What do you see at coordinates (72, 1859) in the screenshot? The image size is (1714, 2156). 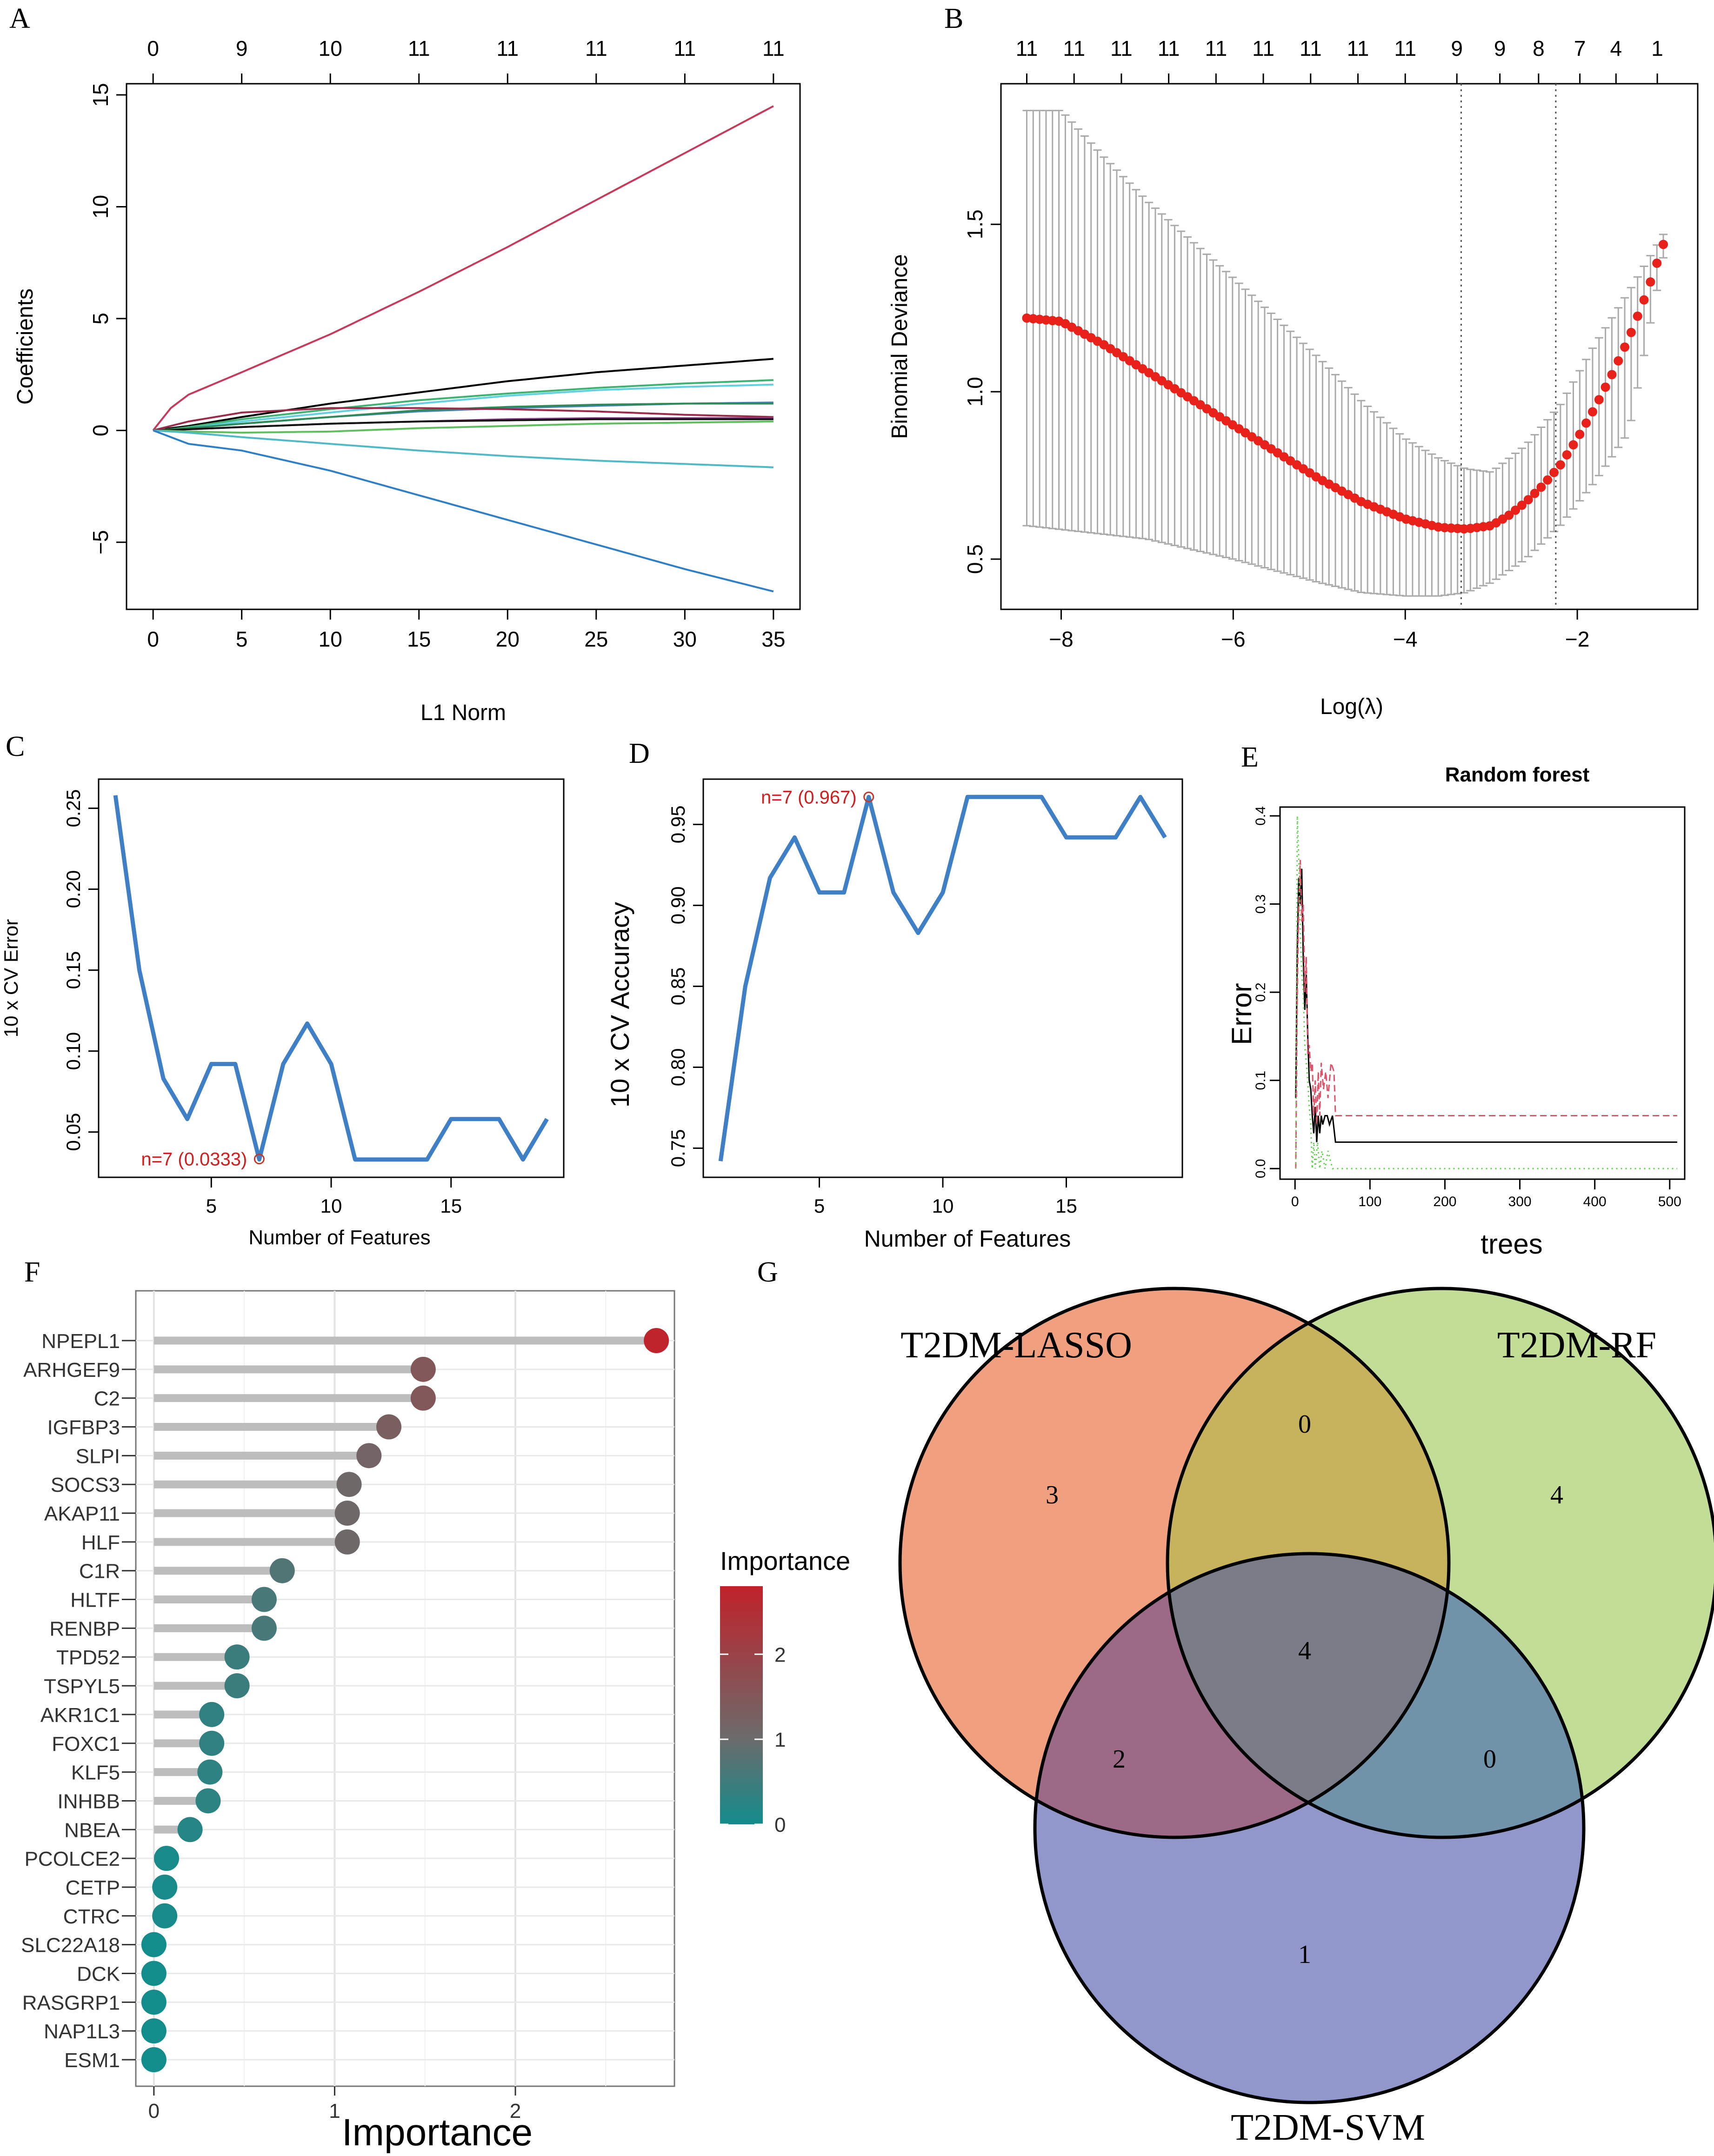 I see `gene-label: PCOLCE2` at bounding box center [72, 1859].